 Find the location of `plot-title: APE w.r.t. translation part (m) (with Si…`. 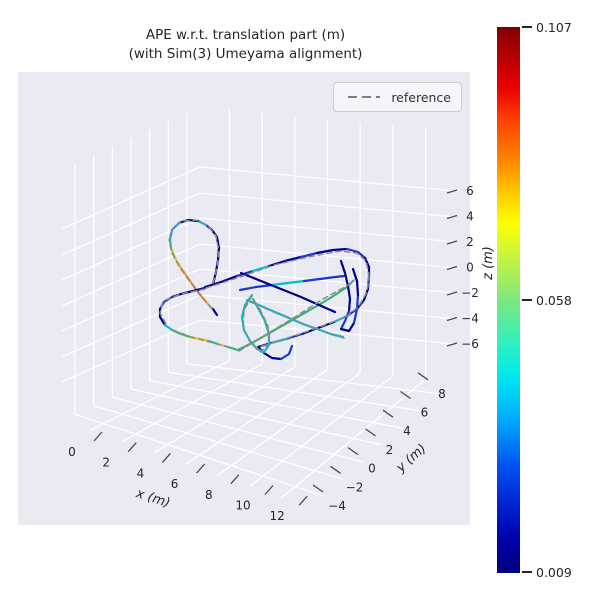

plot-title: APE w.r.t. translation part (m) (with Si… is located at coordinates (245, 45).